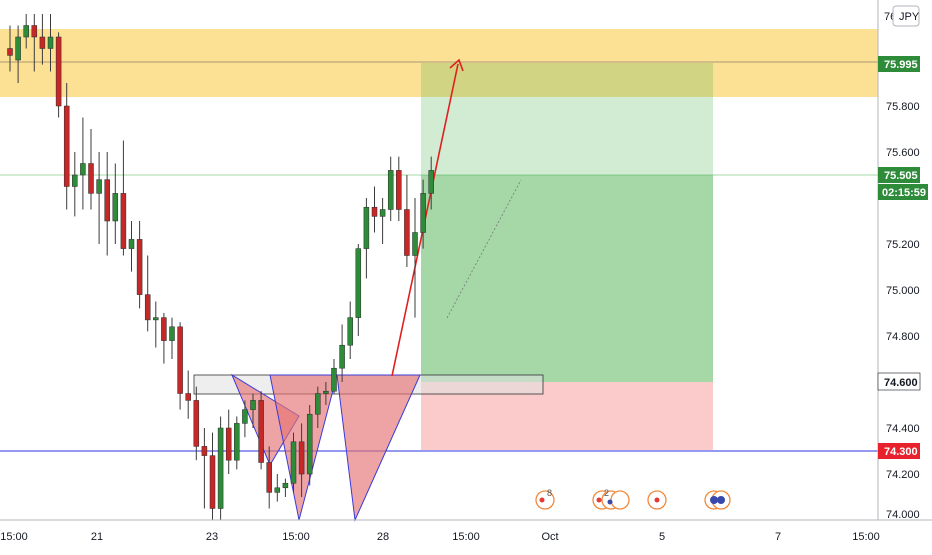  I want to click on target-tag: 75.995, so click(901, 65).